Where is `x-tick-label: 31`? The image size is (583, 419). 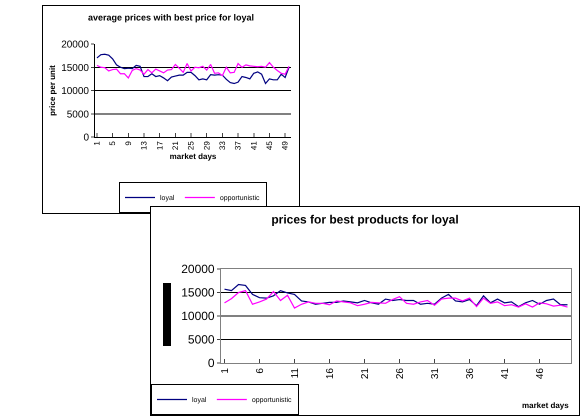
x-tick-label: 31 is located at coordinates (435, 374).